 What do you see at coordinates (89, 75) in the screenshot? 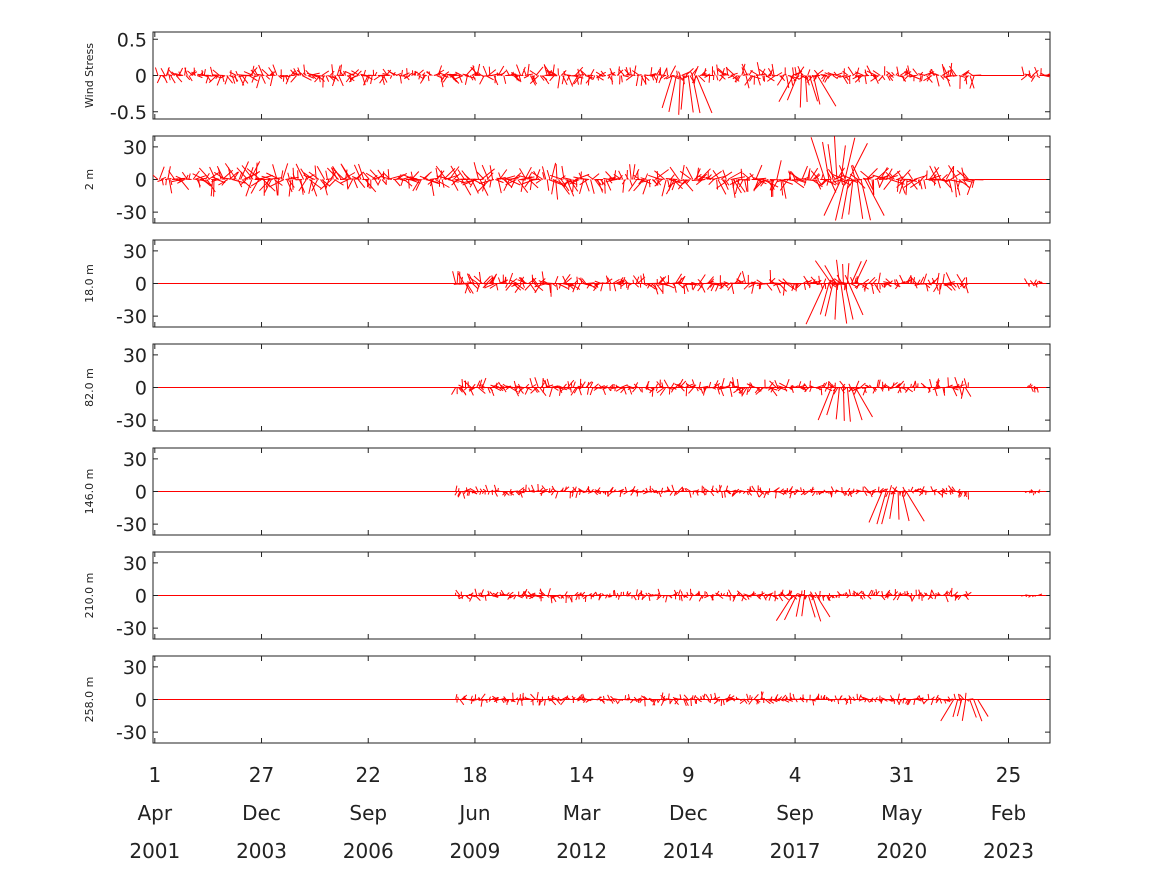
I see `panel-label: Wind Stress` at bounding box center [89, 75].